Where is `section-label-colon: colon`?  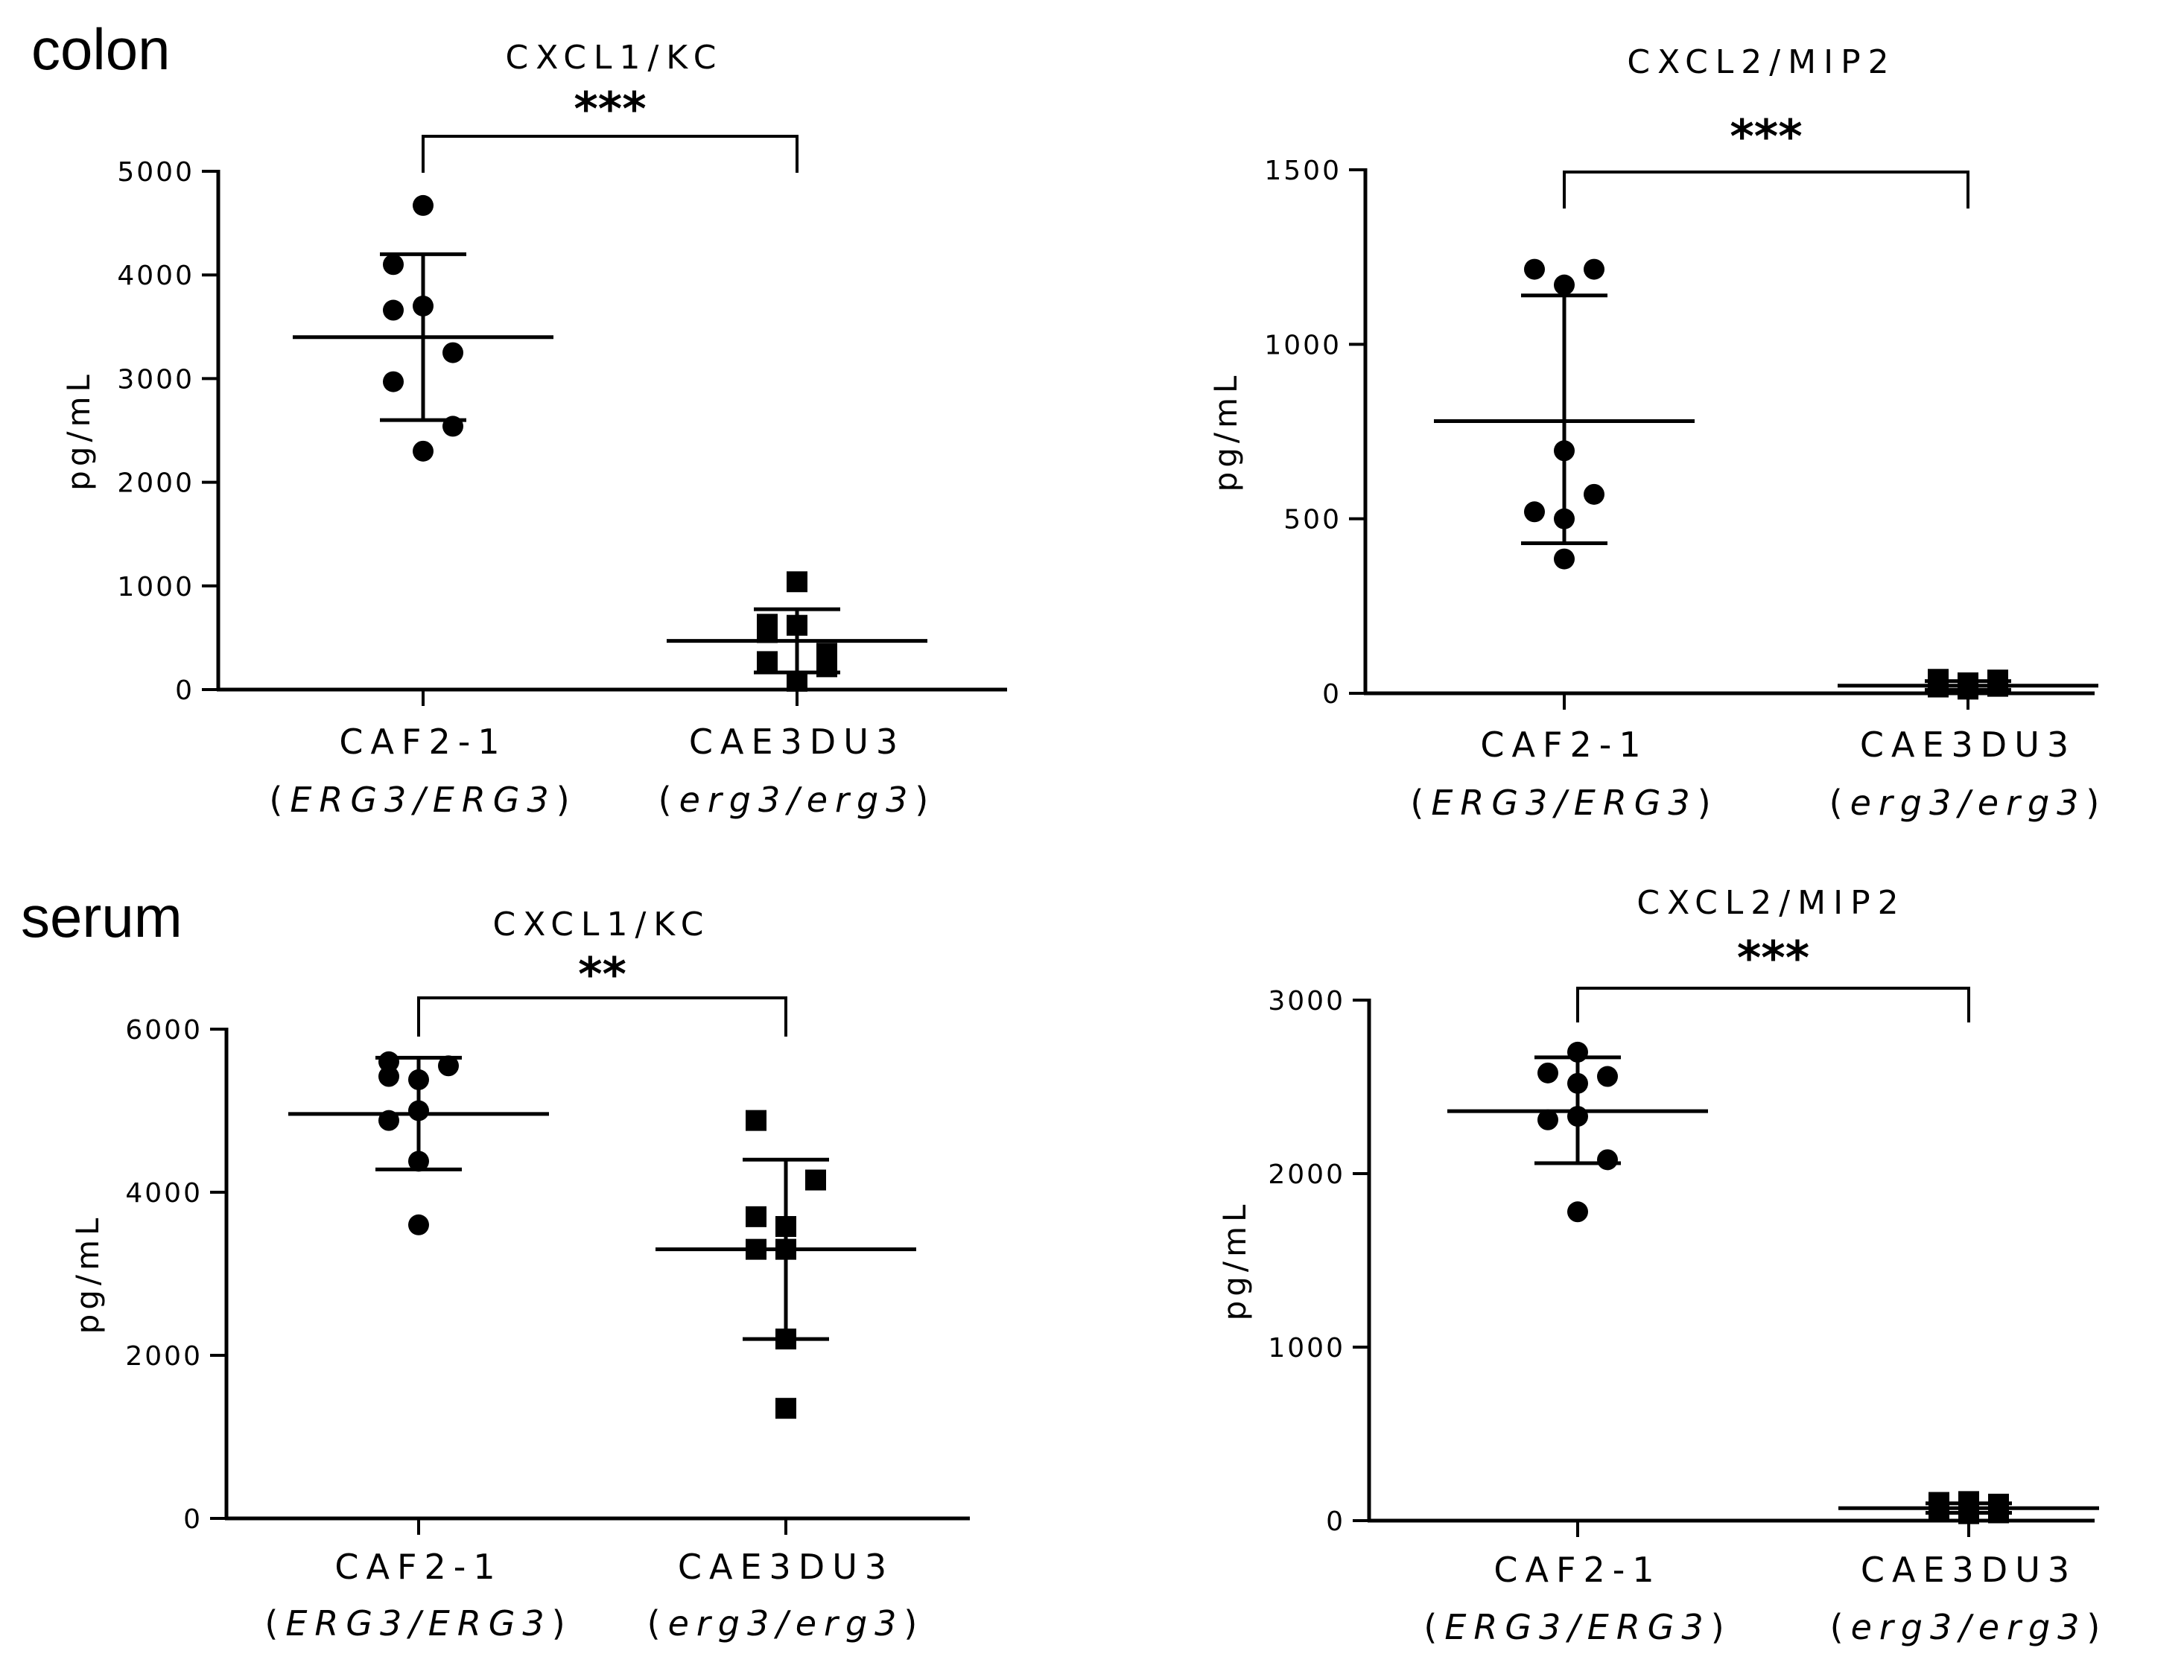 section-label-colon: colon is located at coordinates (100, 49).